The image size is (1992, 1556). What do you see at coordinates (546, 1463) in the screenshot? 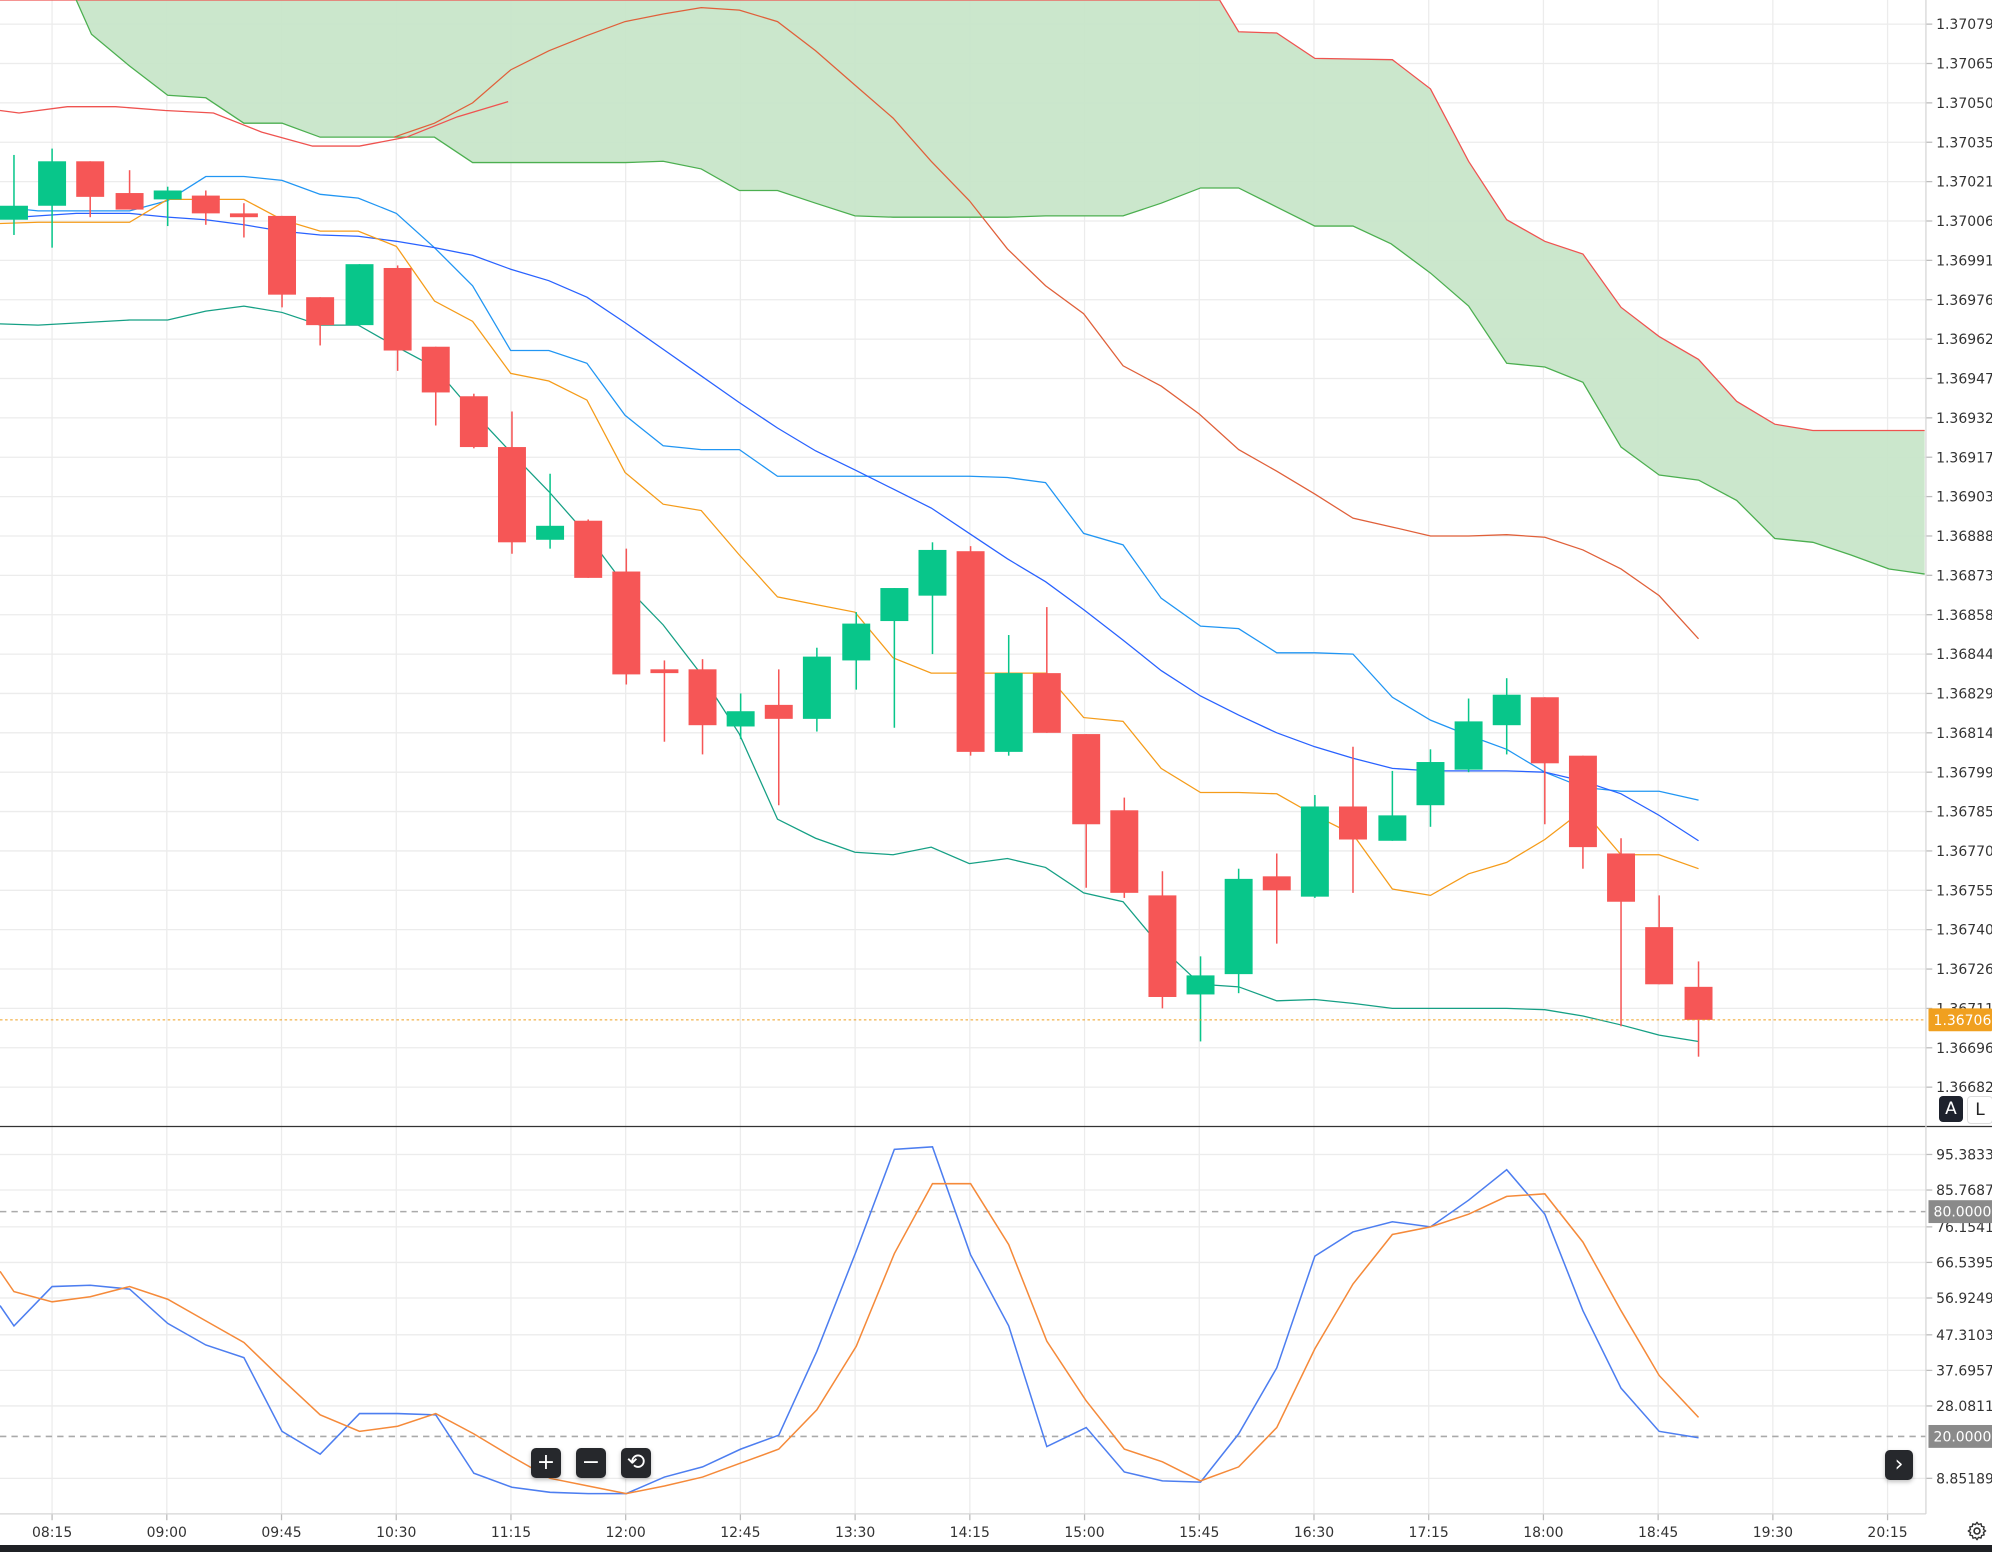
I see `zoom-in-button: +` at bounding box center [546, 1463].